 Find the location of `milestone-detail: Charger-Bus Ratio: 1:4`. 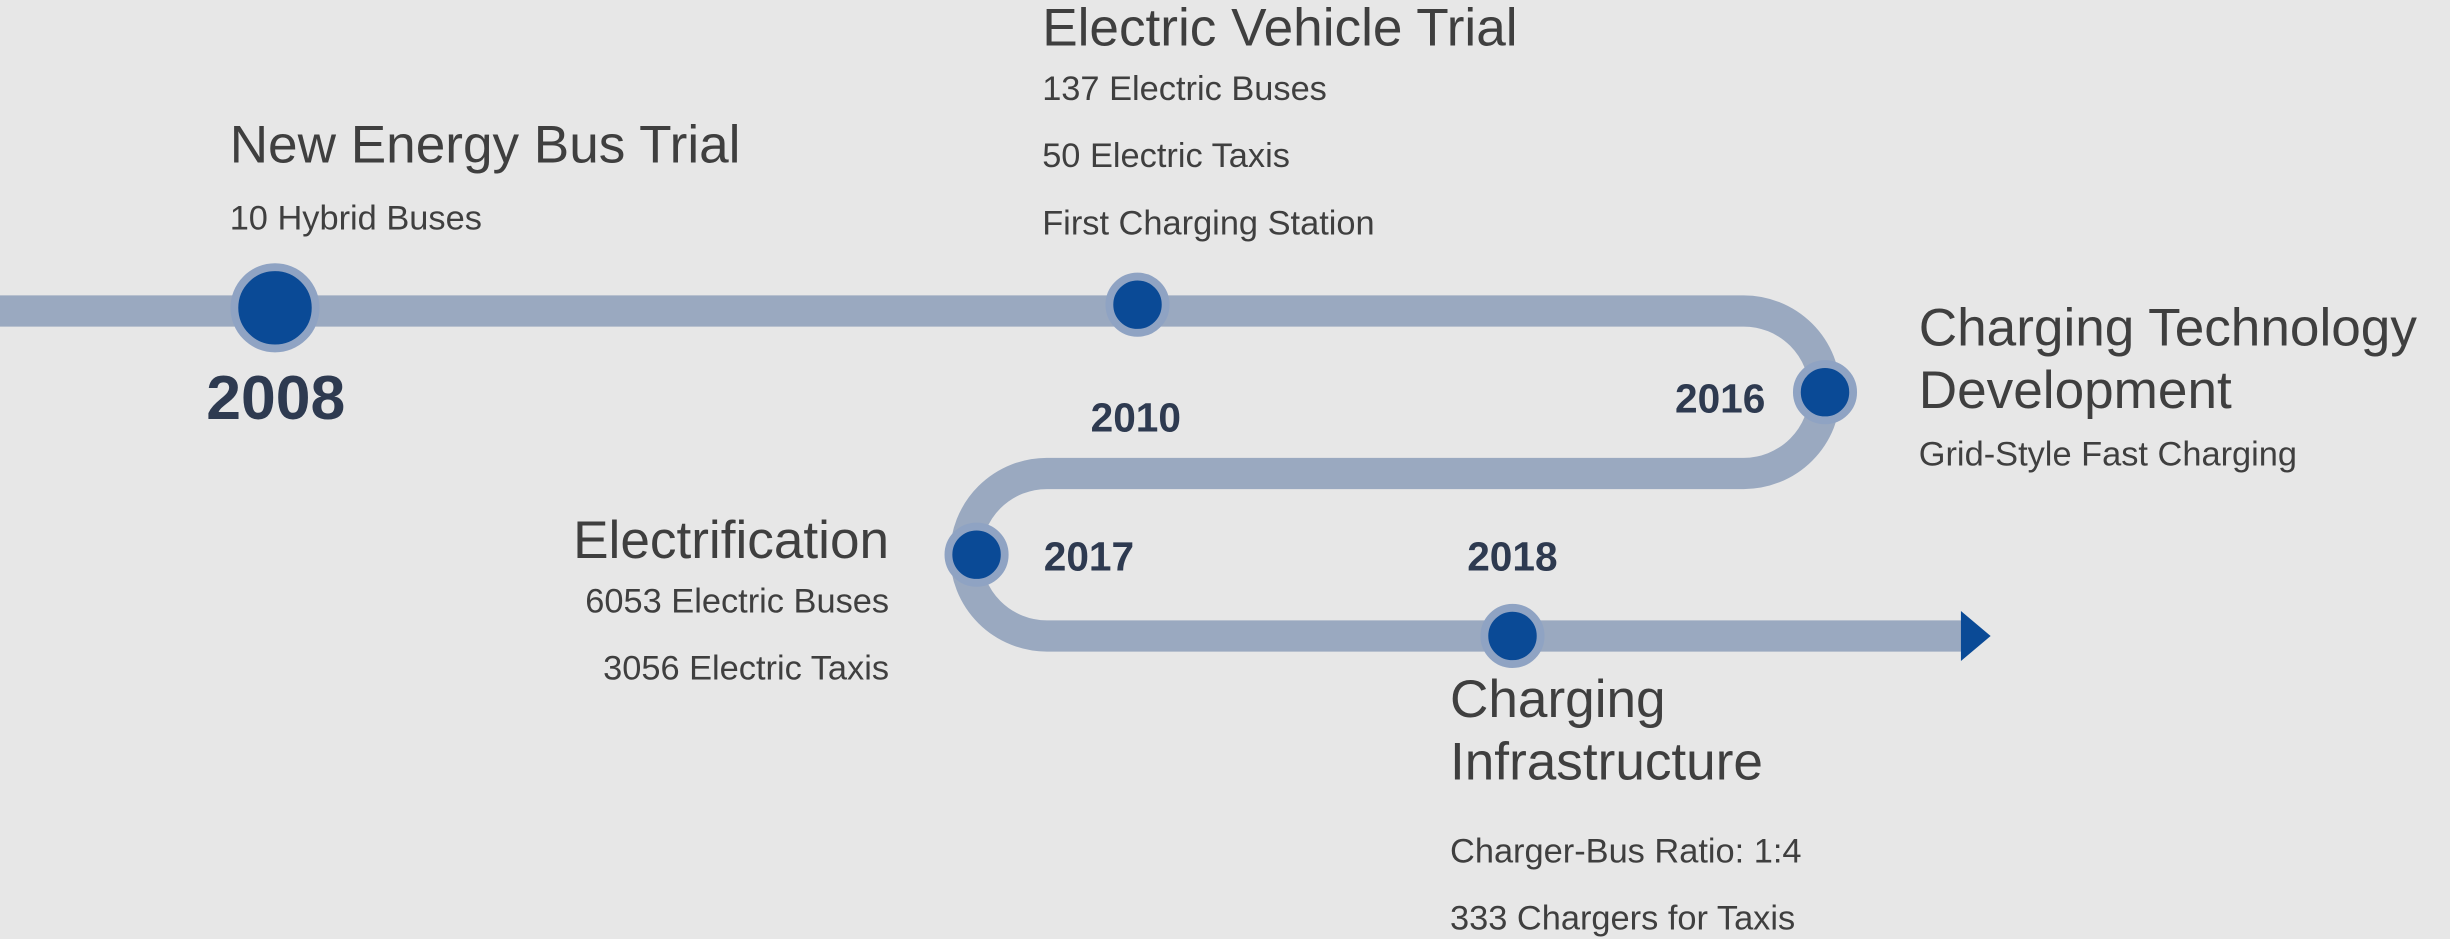

milestone-detail: Charger-Bus Ratio: 1:4 is located at coordinates (1626, 851).